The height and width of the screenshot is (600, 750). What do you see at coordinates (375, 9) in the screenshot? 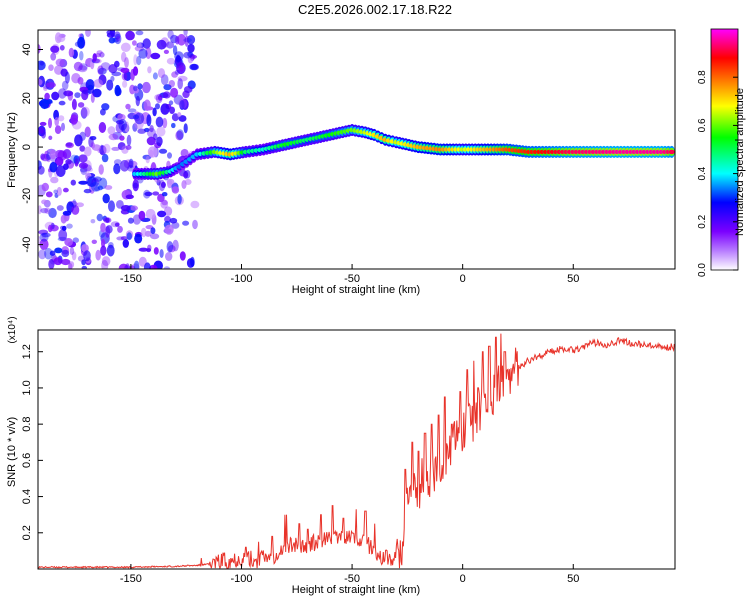
I see `page-title: C2E5.2026.002.17.18.R22` at bounding box center [375, 9].